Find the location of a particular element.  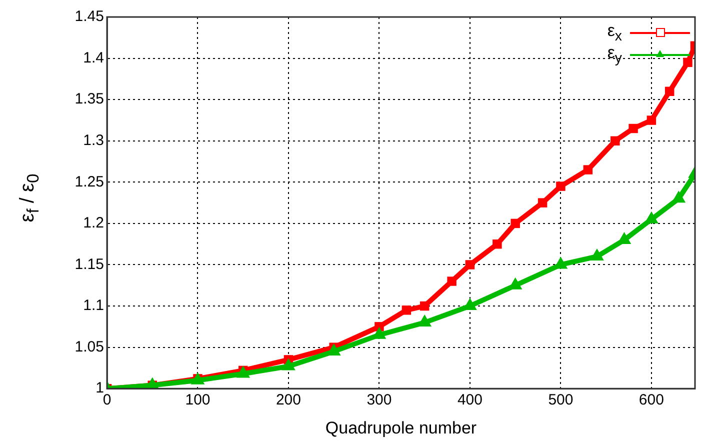

x-tick-label: 600 is located at coordinates (651, 400).